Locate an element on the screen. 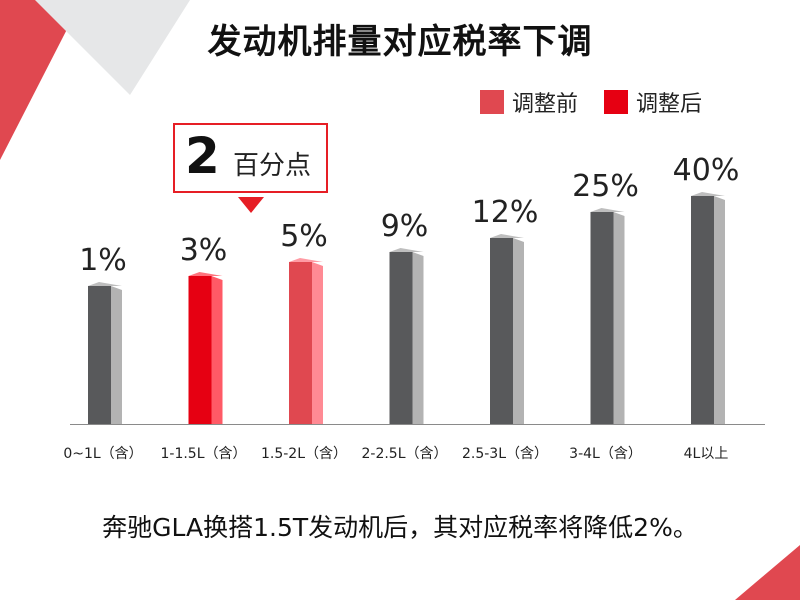 Image resolution: width=800 pixels, height=600 pixels. data-label-2: 5% is located at coordinates (304, 236).